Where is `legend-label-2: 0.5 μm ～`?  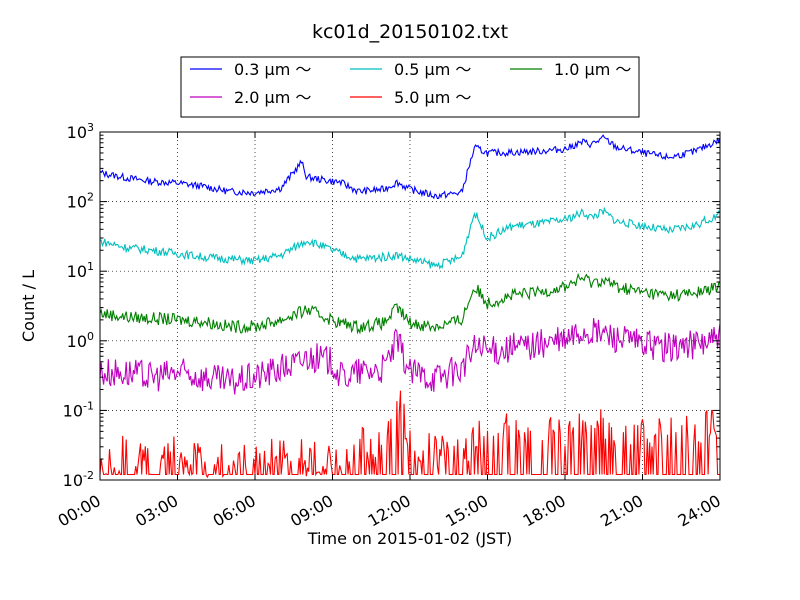
legend-label-2: 0.5 μm ～ is located at coordinates (432, 69).